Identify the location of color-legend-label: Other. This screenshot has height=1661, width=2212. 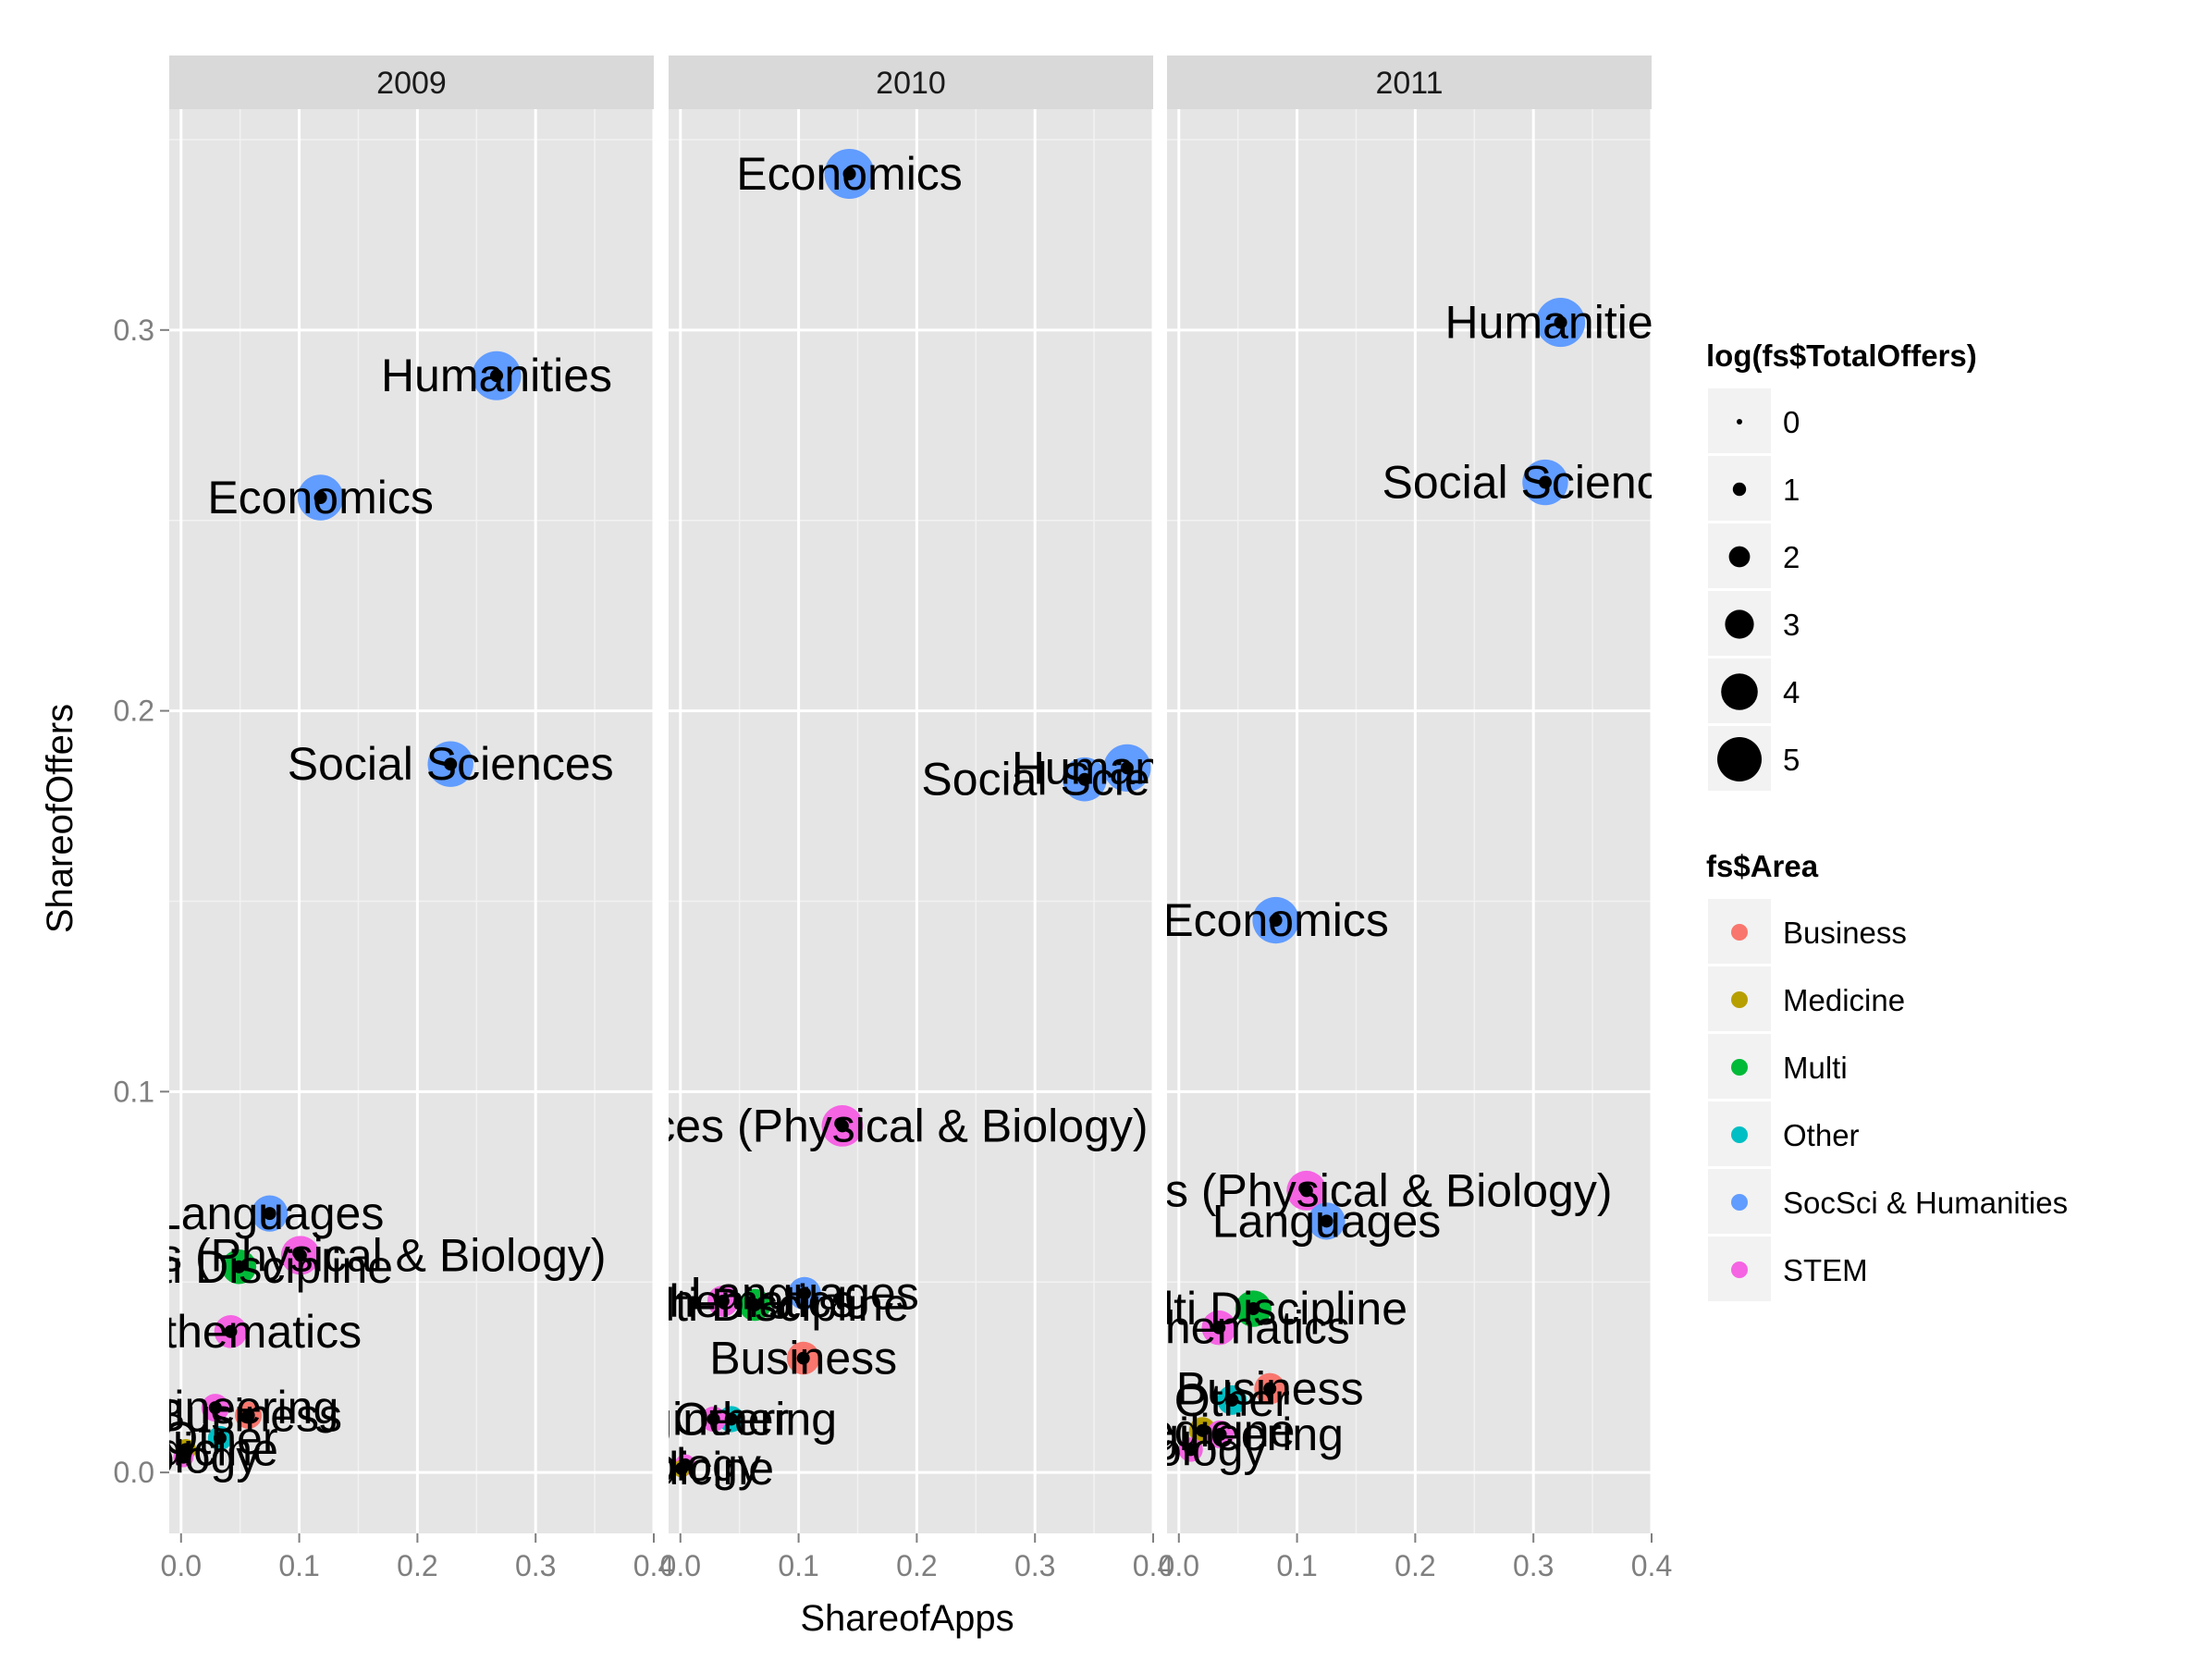
(1822, 1135).